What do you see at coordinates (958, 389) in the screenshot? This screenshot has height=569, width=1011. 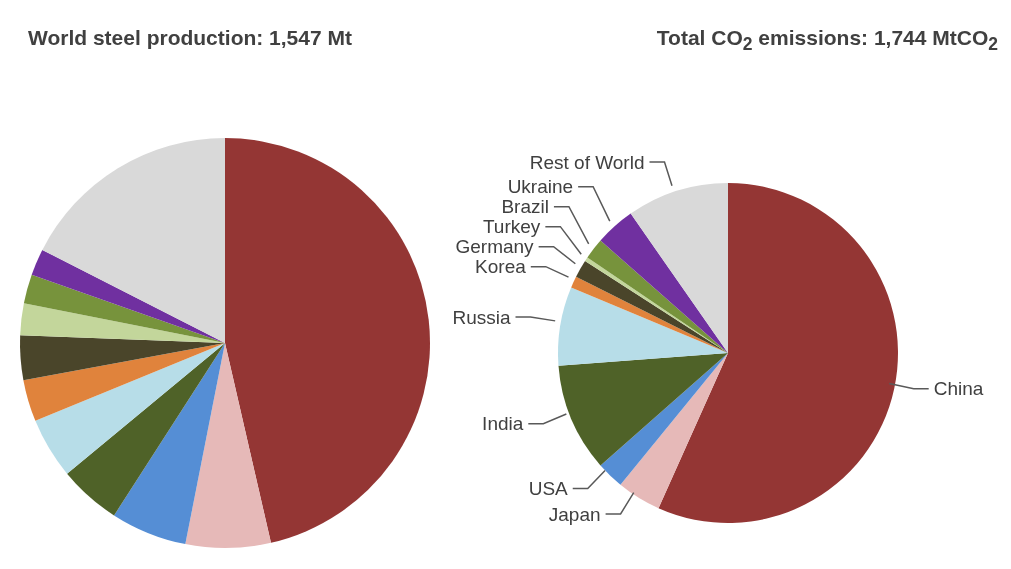 I see `slice-label: China` at bounding box center [958, 389].